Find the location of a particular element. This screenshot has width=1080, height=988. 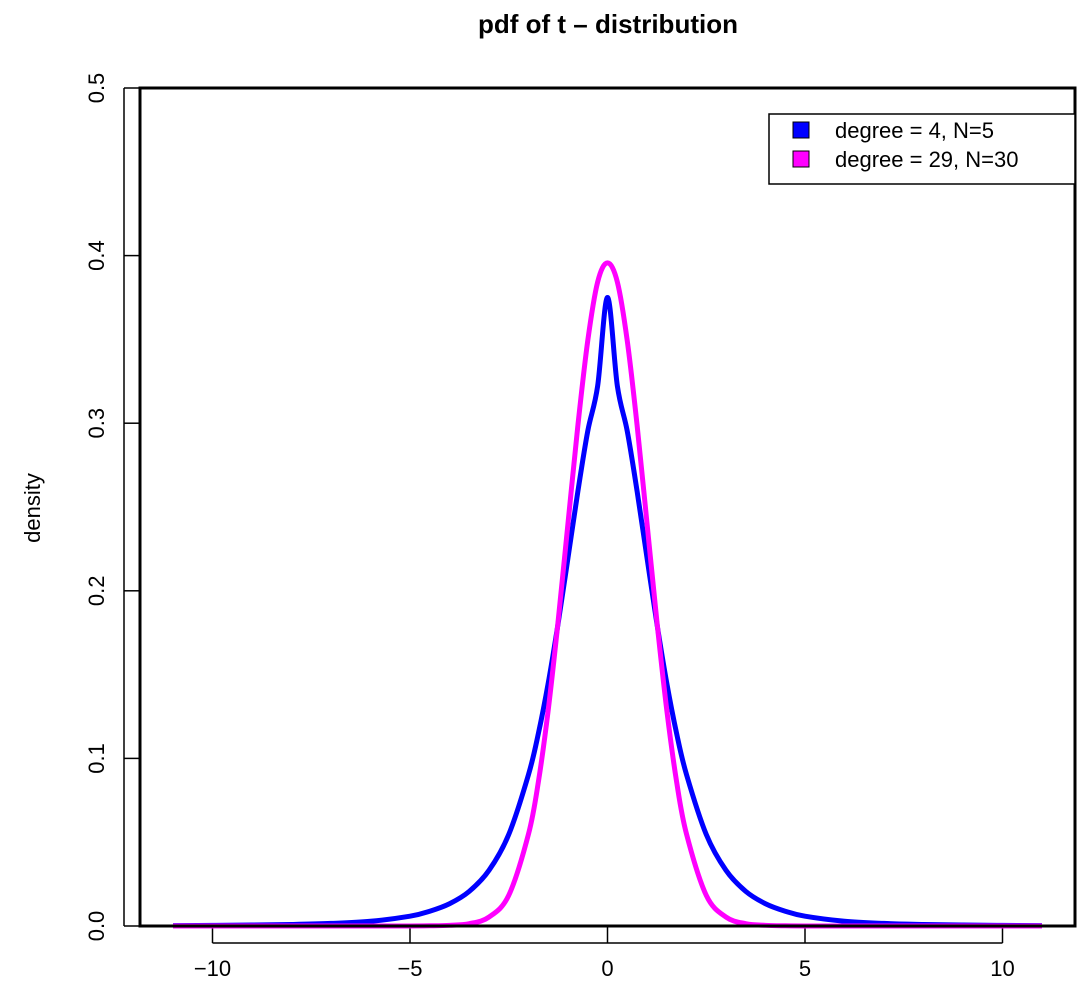

legend-label-2: degree = 29, N=30 is located at coordinates (926, 159).